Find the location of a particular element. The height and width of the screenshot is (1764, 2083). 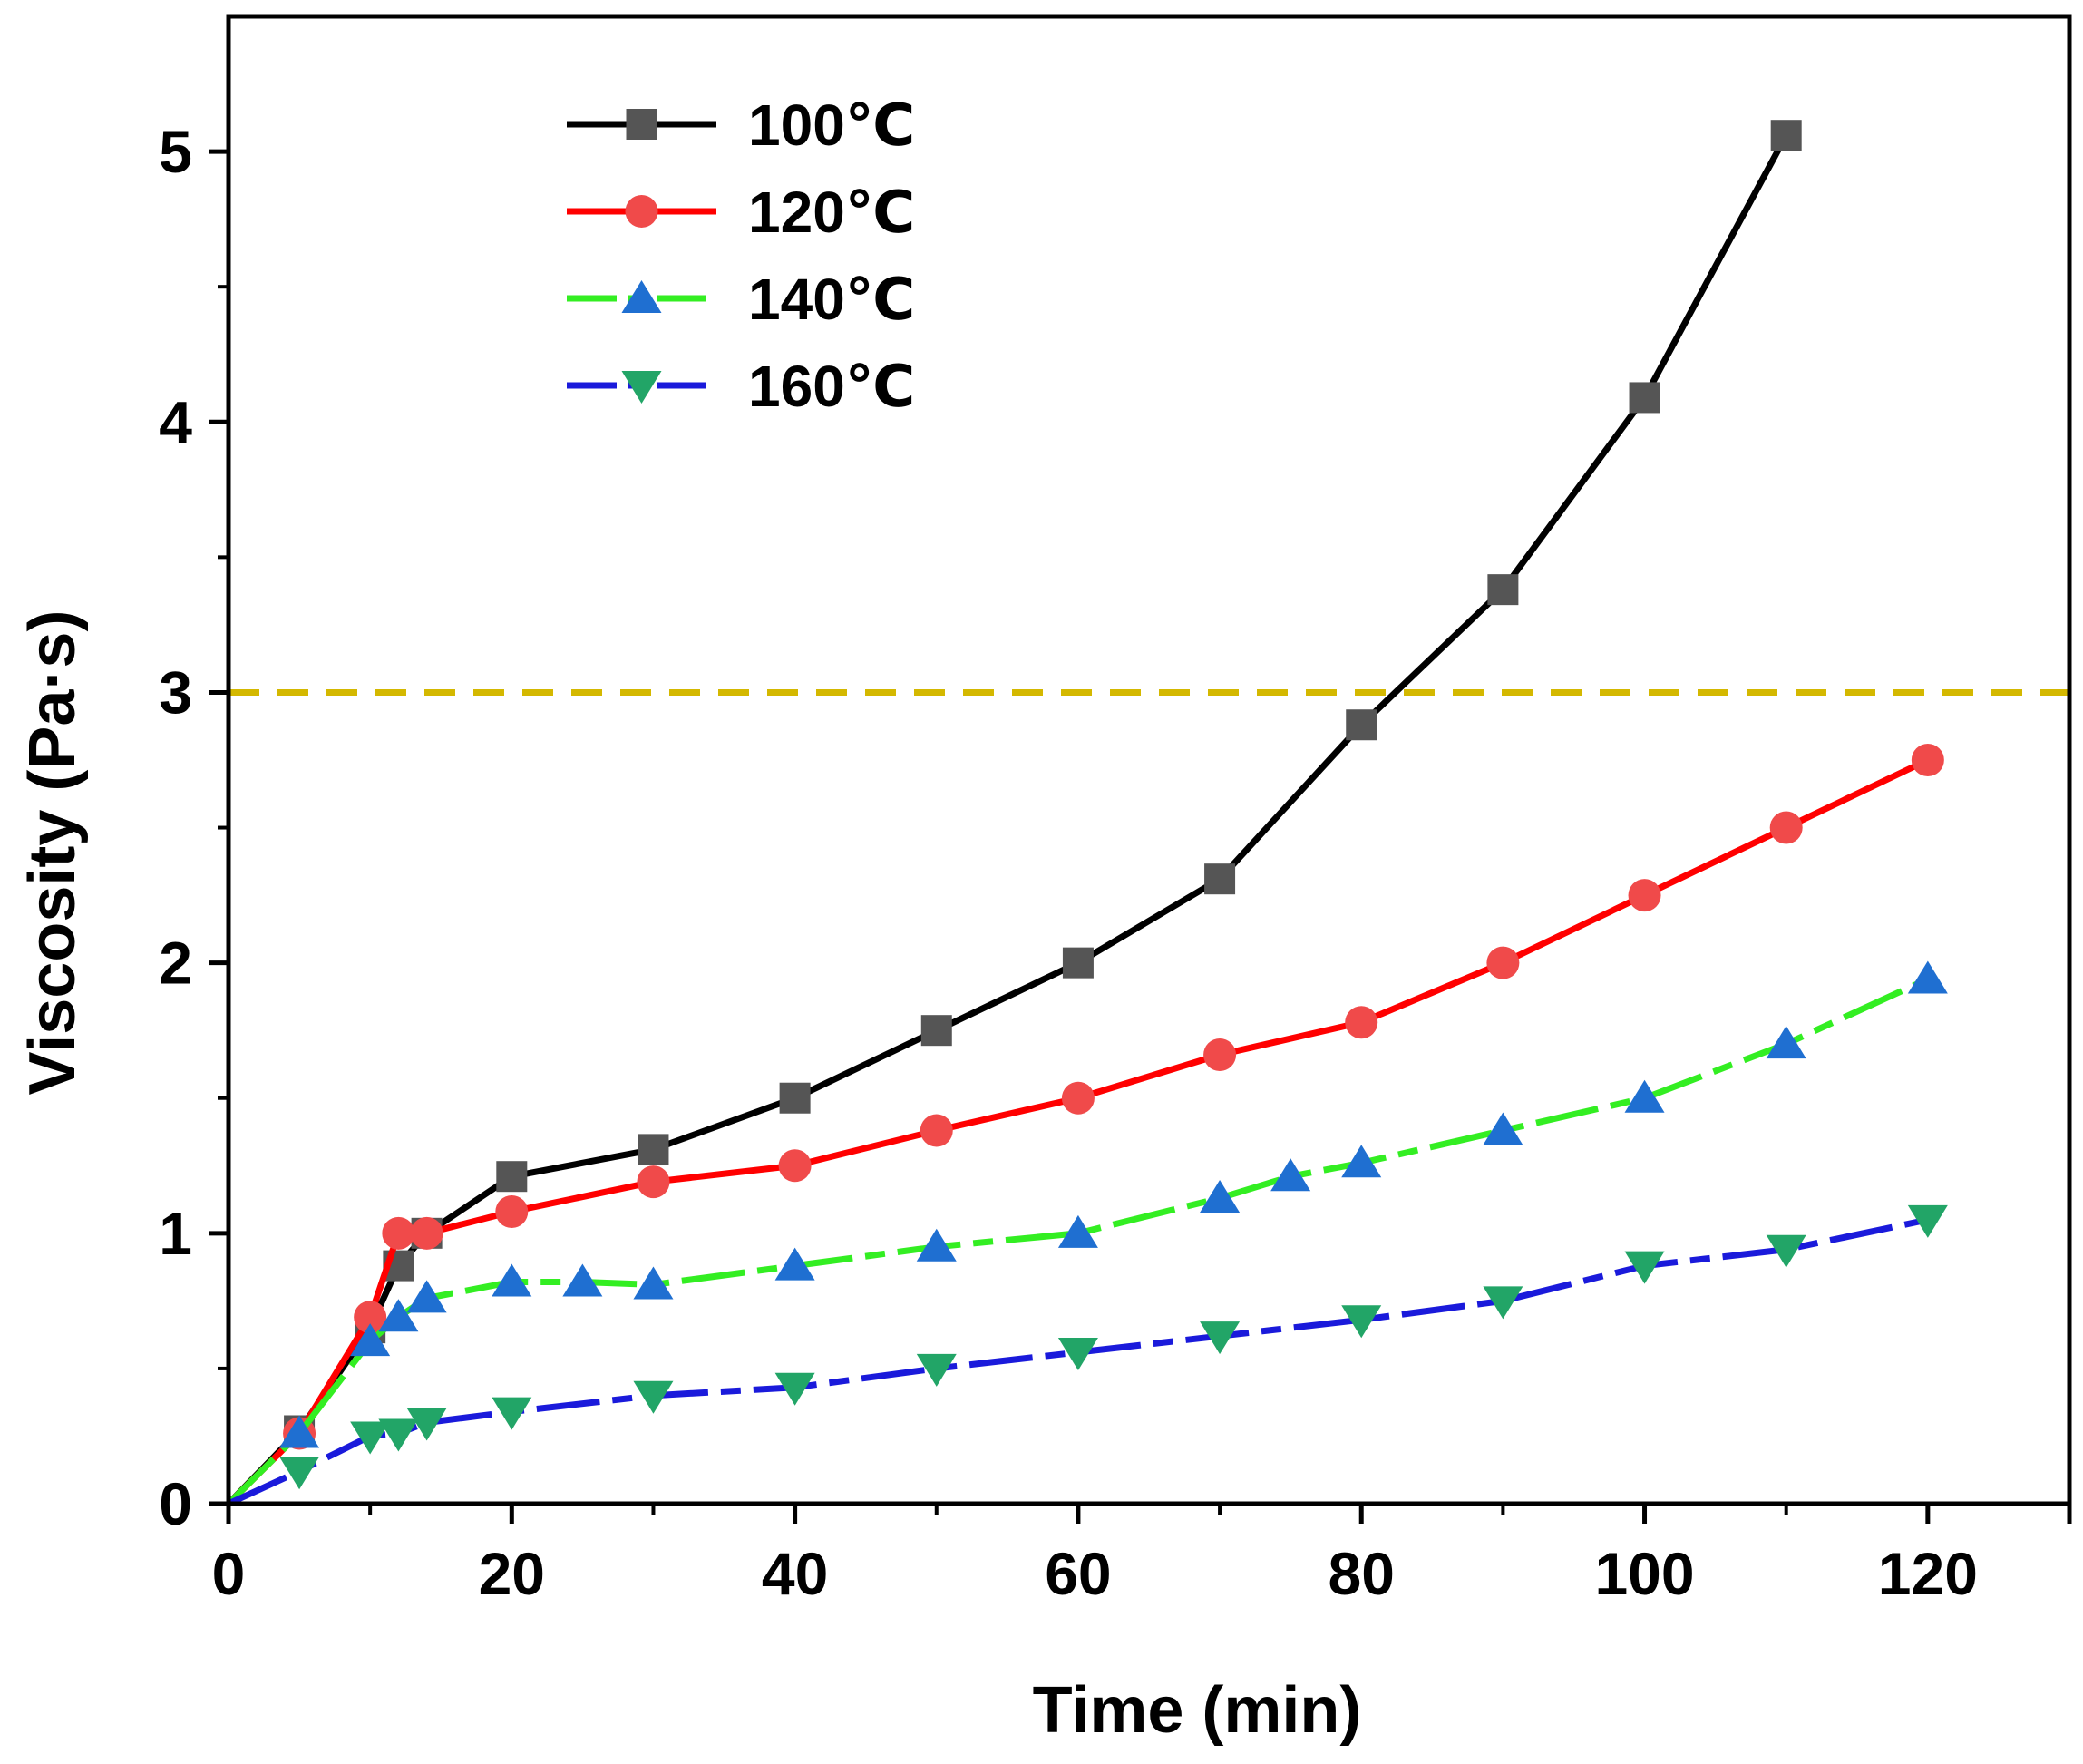

y-tick-label: 4 is located at coordinates (175, 421).